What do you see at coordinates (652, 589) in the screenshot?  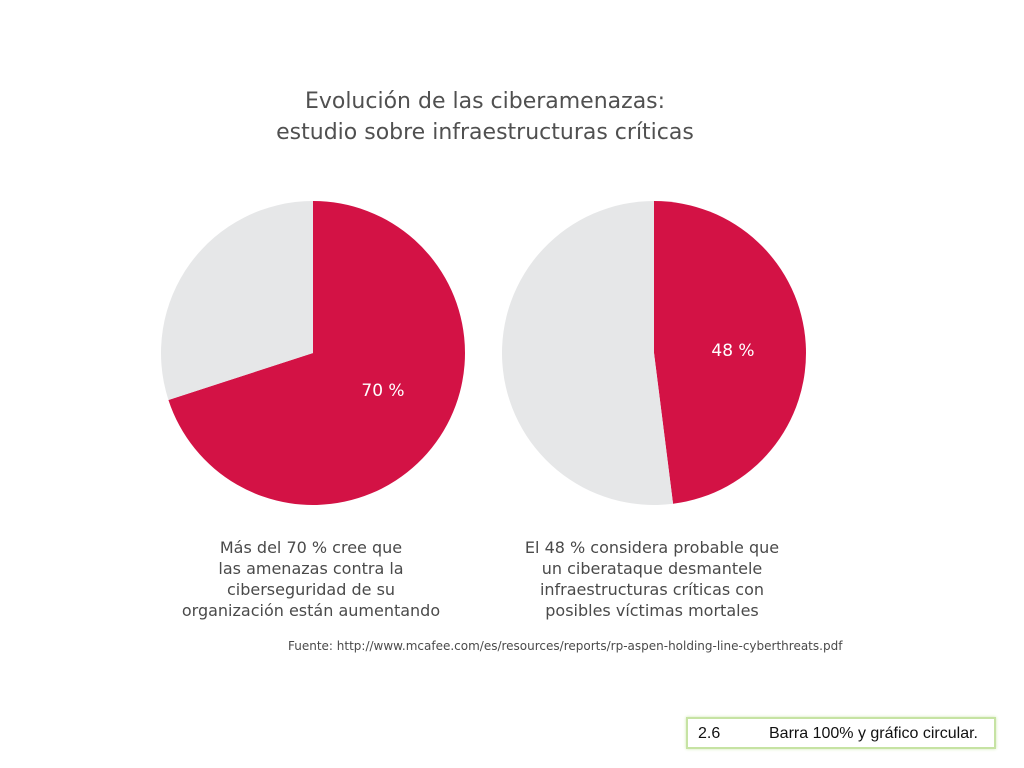 I see `caption-line: infraestructuras críticas con` at bounding box center [652, 589].